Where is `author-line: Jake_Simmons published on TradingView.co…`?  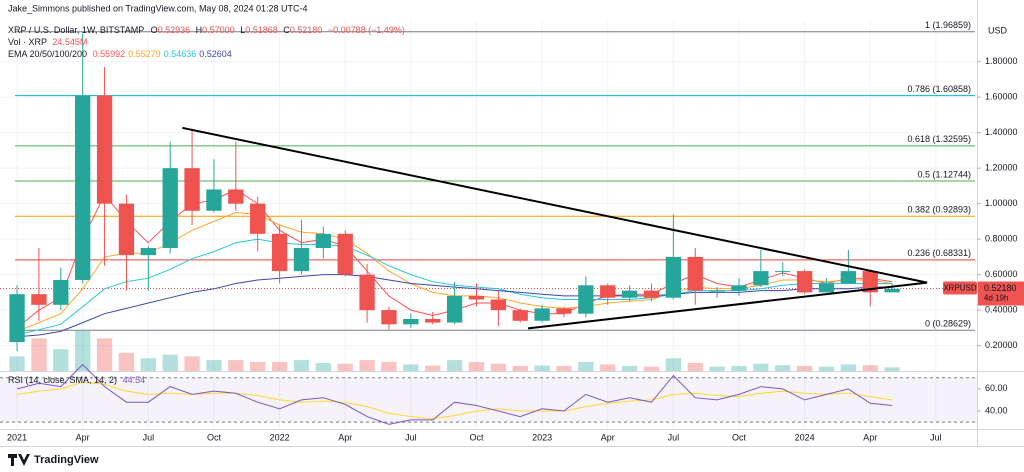
author-line: Jake_Simmons published on TradingView.co… is located at coordinates (158, 8).